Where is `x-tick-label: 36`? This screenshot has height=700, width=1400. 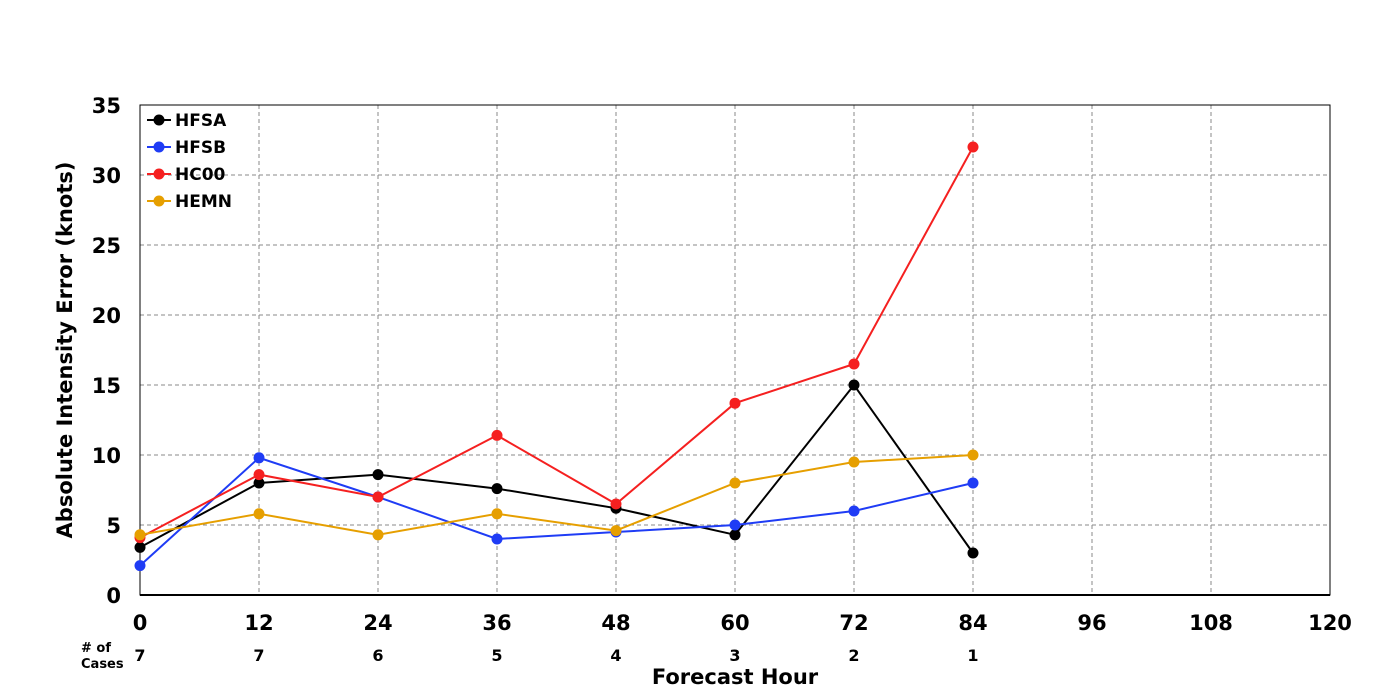 x-tick-label: 36 is located at coordinates (496, 623).